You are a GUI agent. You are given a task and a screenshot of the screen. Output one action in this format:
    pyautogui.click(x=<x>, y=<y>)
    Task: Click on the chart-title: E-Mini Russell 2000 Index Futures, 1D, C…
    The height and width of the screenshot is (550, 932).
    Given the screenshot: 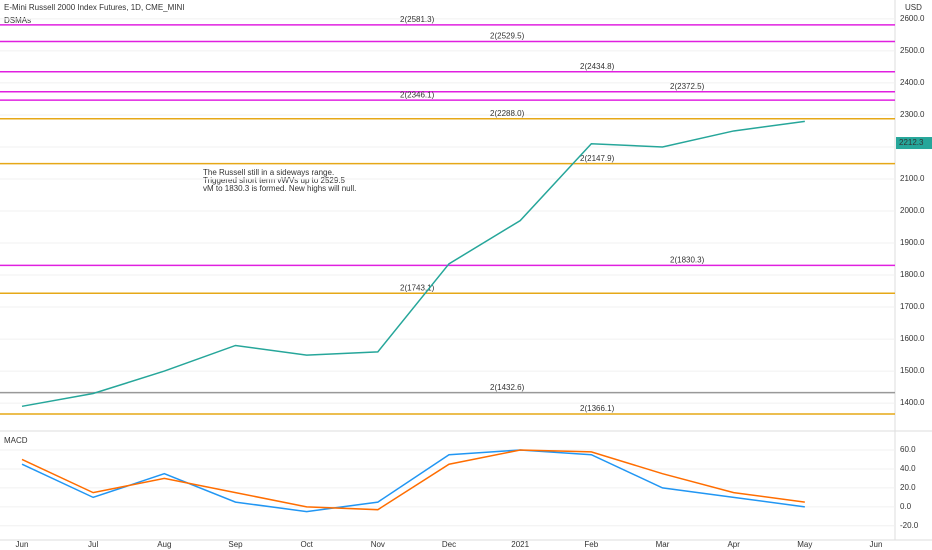 What is the action you would take?
    pyautogui.click(x=94, y=7)
    